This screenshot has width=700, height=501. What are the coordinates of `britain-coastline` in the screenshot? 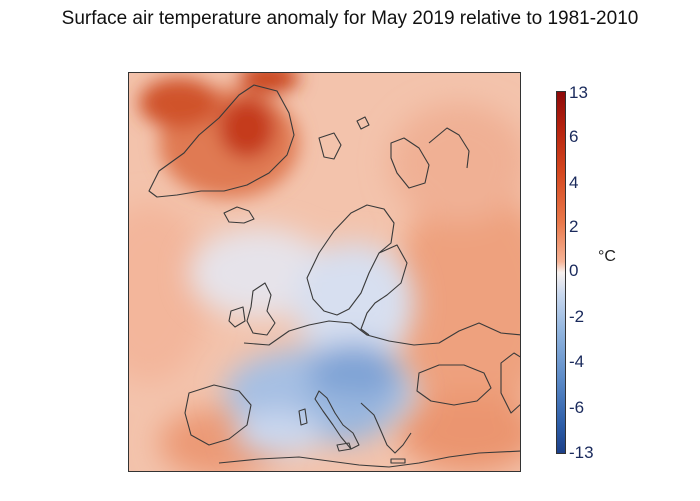 It's located at (261, 309).